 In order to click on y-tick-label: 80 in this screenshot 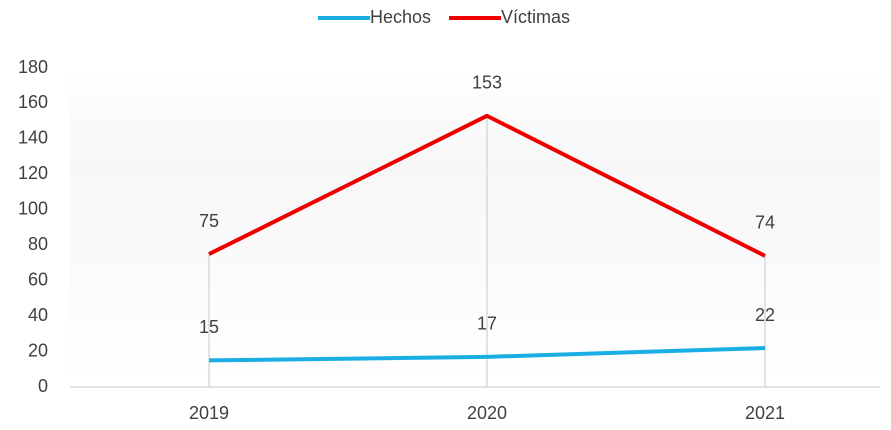, I will do `click(38, 244)`.